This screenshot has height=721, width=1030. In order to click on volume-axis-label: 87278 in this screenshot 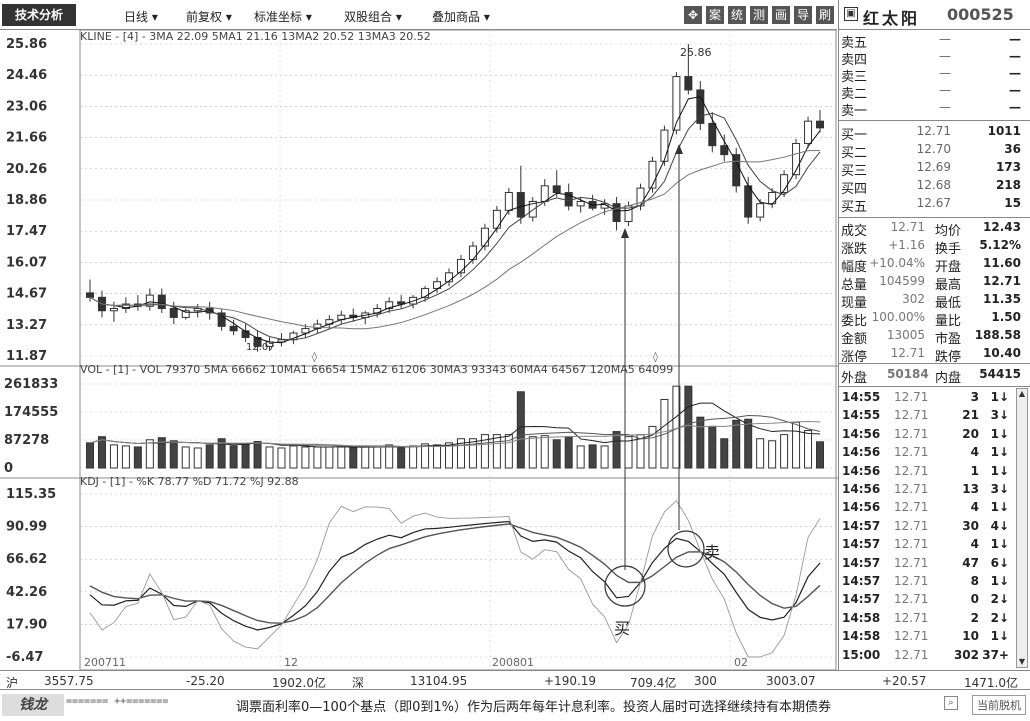, I will do `click(26, 440)`.